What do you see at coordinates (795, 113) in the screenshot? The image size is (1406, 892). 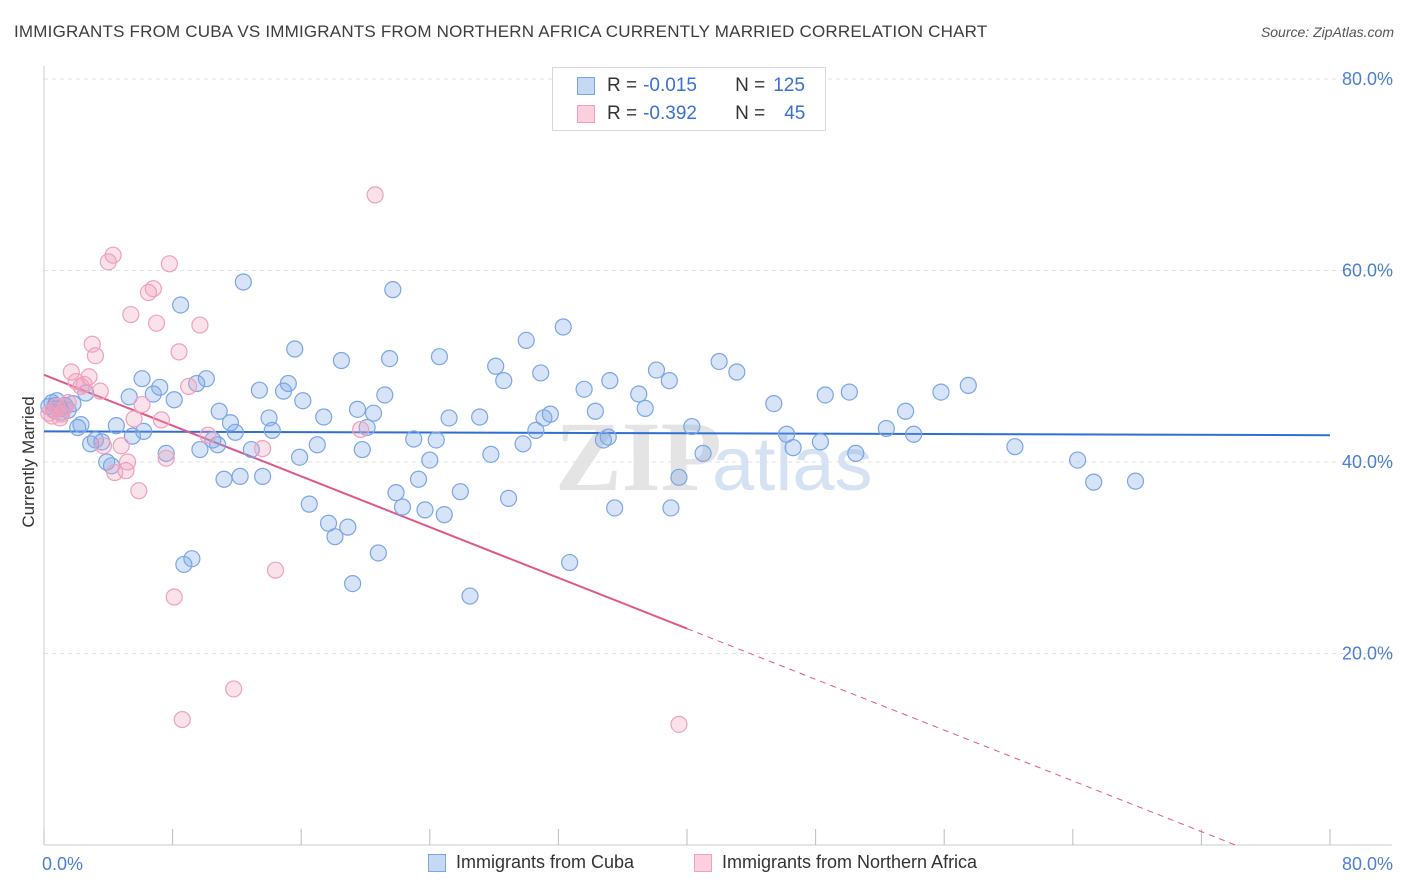 I see `legend-n-value: 45` at bounding box center [795, 113].